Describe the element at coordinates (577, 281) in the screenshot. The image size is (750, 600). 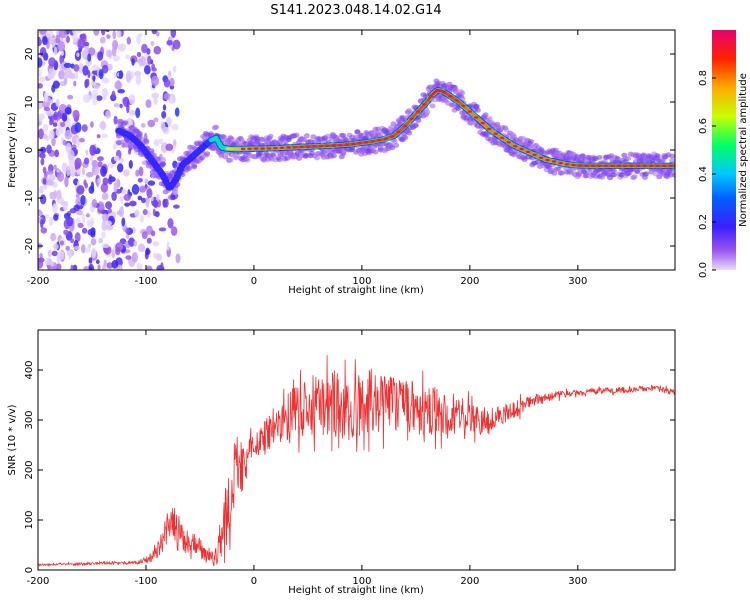
I see `spectrogram-x-tick-label: 300` at that location.